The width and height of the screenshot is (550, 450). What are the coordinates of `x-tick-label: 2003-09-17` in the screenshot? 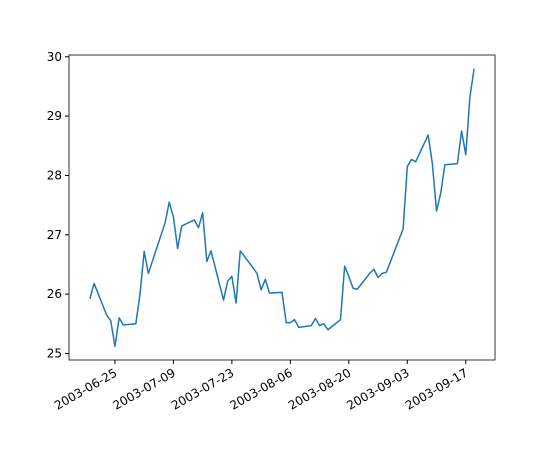 It's located at (436, 389).